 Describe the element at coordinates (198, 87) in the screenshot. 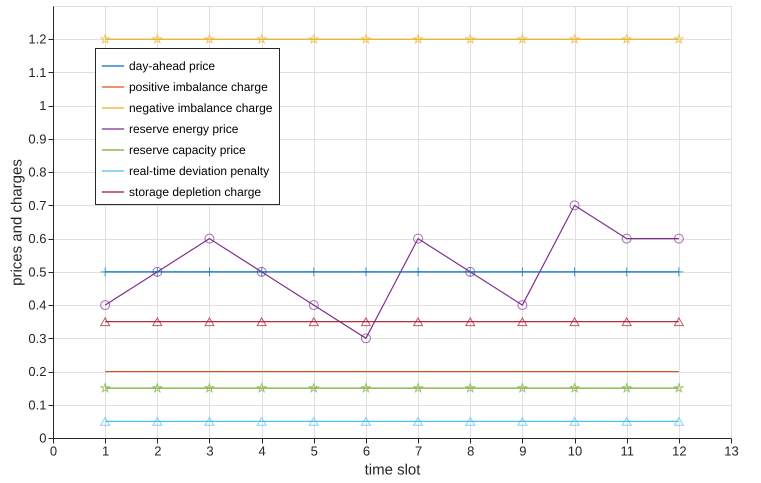

I see `legend-label: positive imbalance charge` at that location.